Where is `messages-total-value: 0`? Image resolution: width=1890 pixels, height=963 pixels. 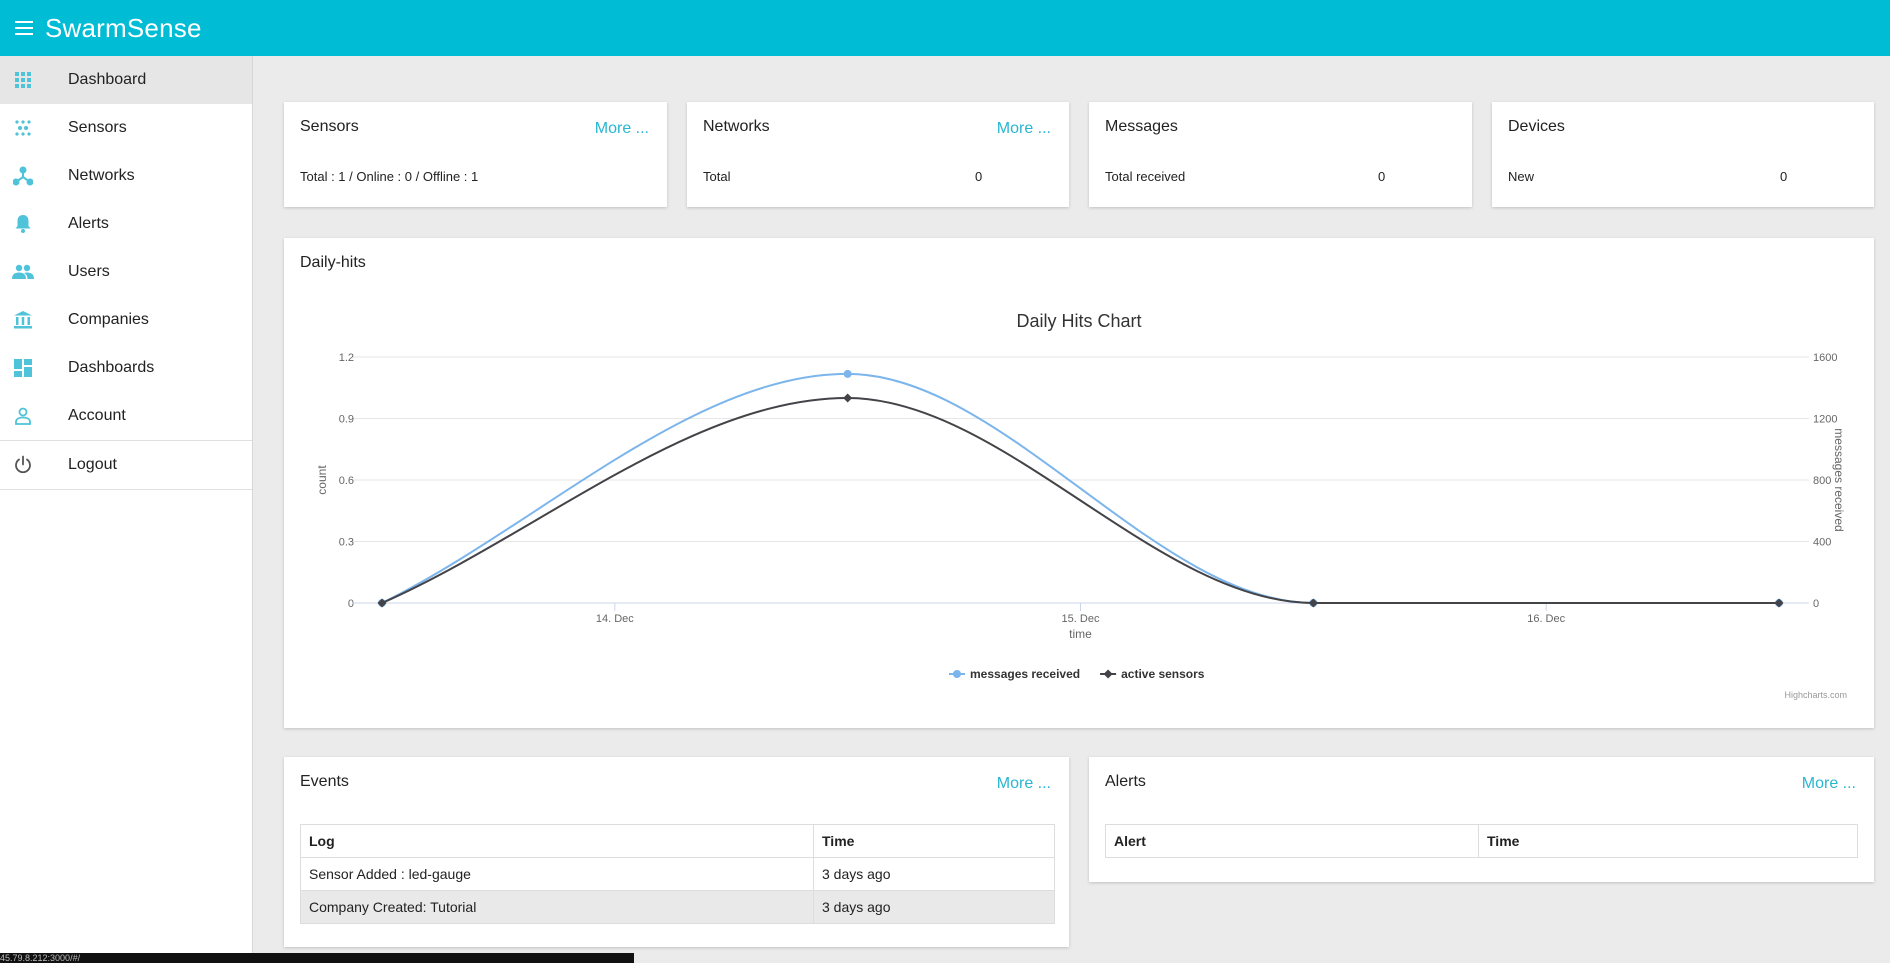 messages-total-value: 0 is located at coordinates (1382, 176).